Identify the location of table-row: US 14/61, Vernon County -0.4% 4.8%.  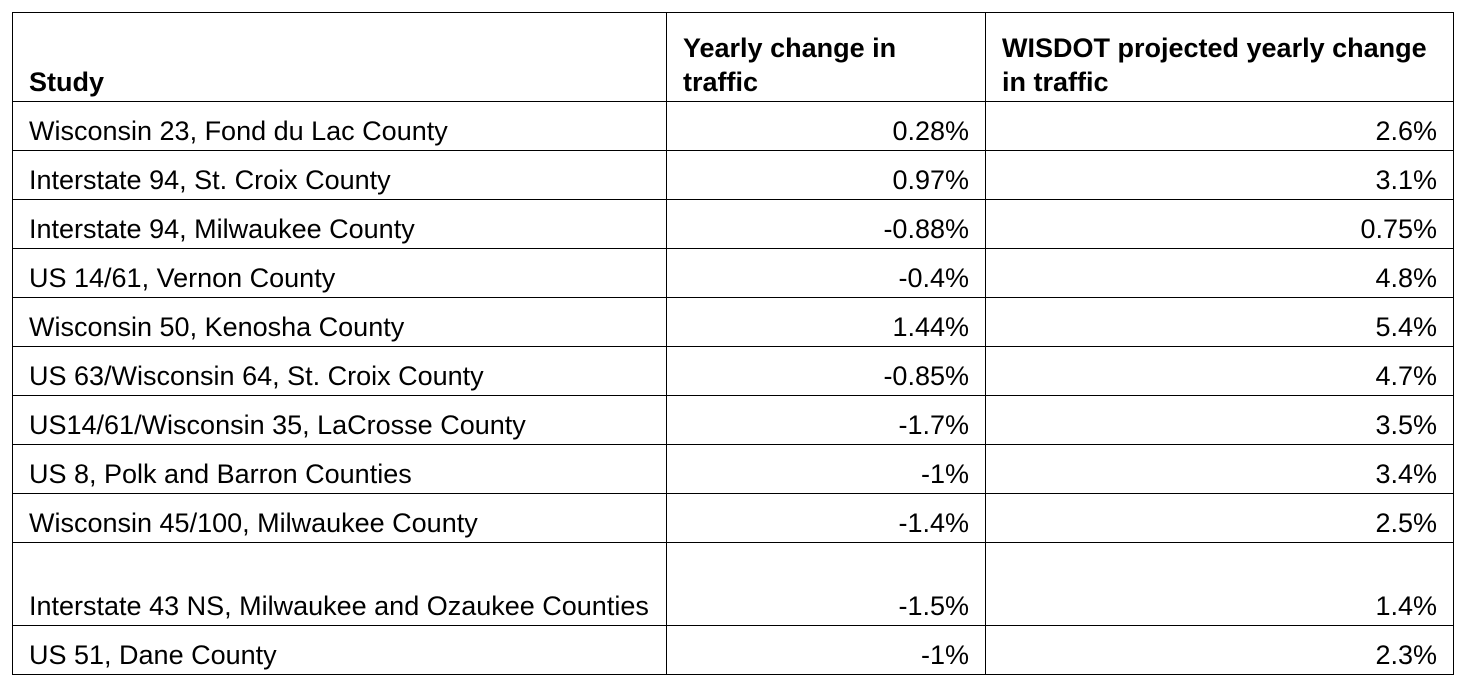
(733, 273).